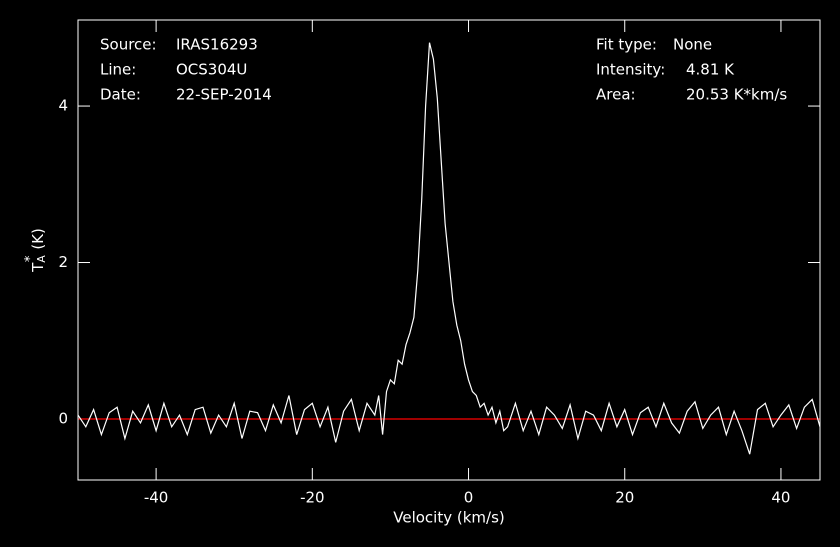  I want to click on info-value: 22-SEP-2014, so click(224, 95).